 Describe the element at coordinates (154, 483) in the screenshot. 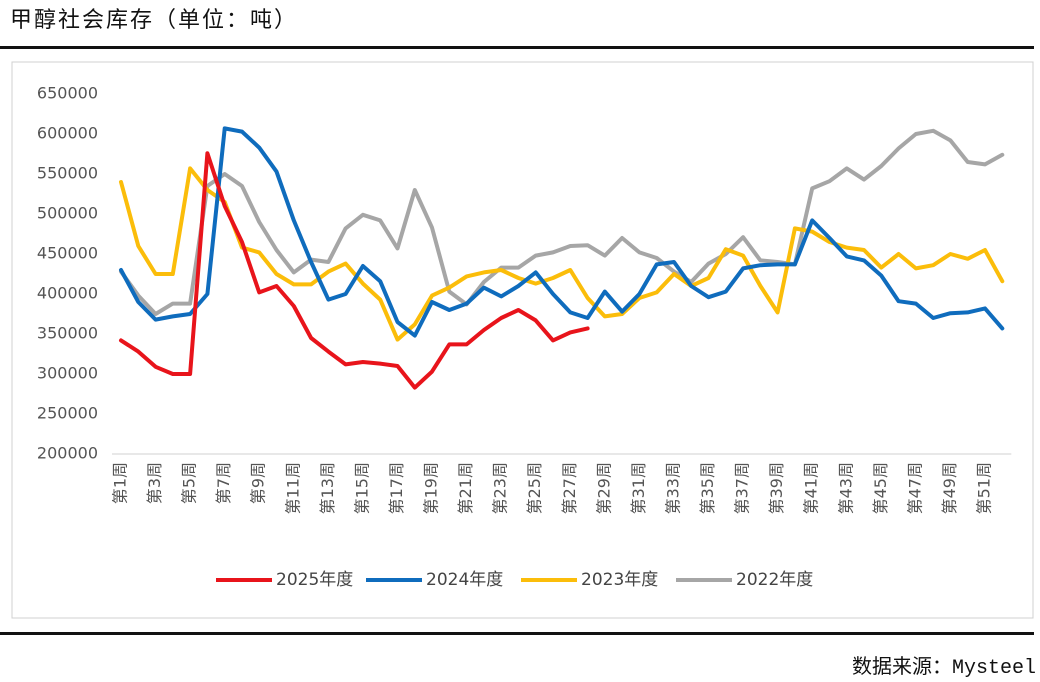

I see `x-tick-label: 第3周` at that location.